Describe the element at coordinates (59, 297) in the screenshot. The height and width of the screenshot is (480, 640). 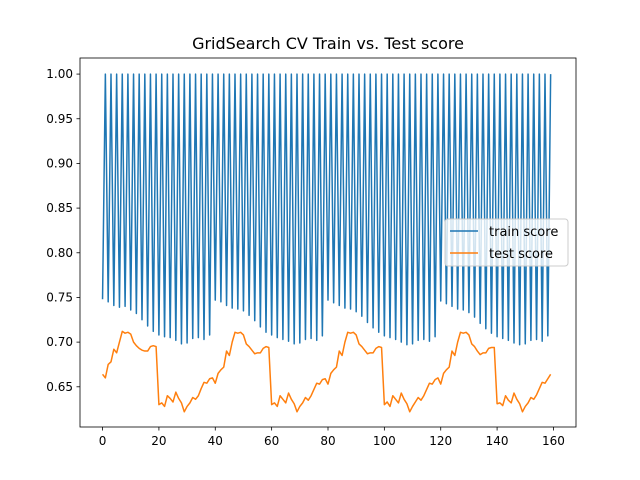
I see `y-tick-label: 0.75` at that location.